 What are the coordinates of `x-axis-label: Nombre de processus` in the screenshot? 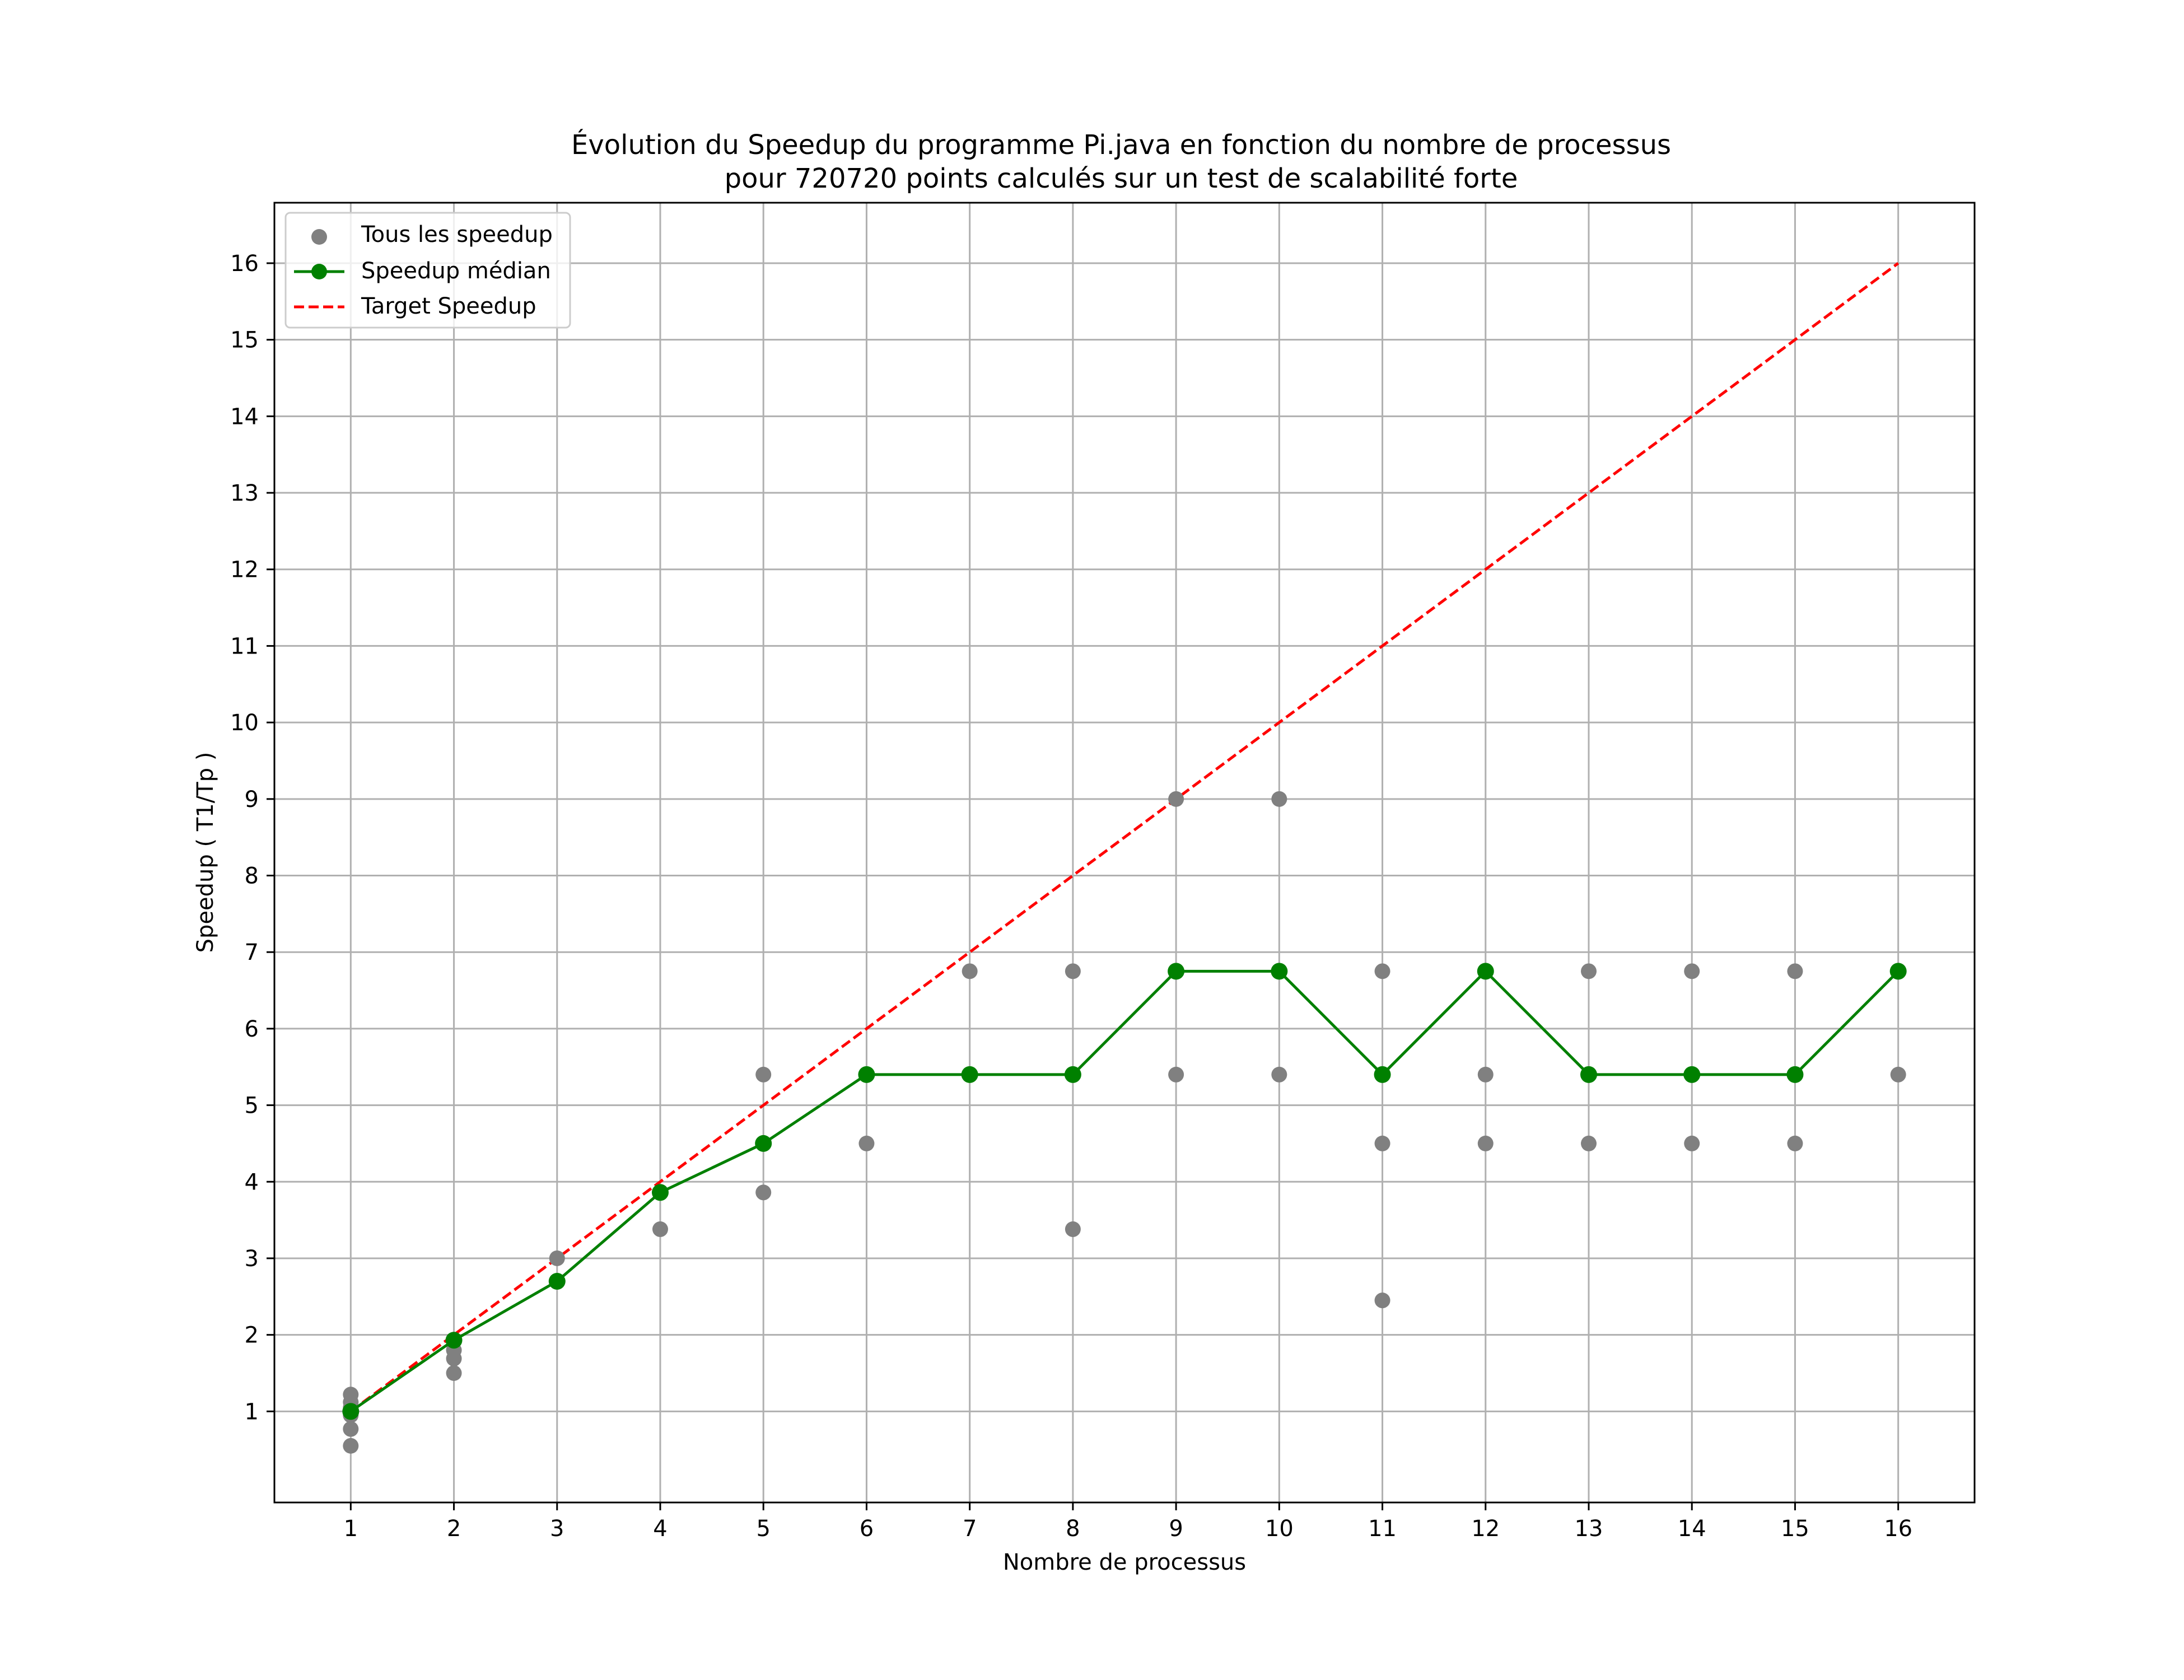 It's located at (1125, 1563).